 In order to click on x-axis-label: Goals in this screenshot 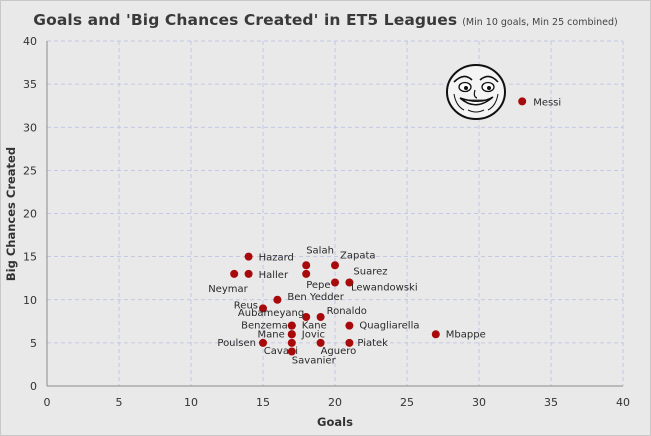, I will do `click(335, 422)`.